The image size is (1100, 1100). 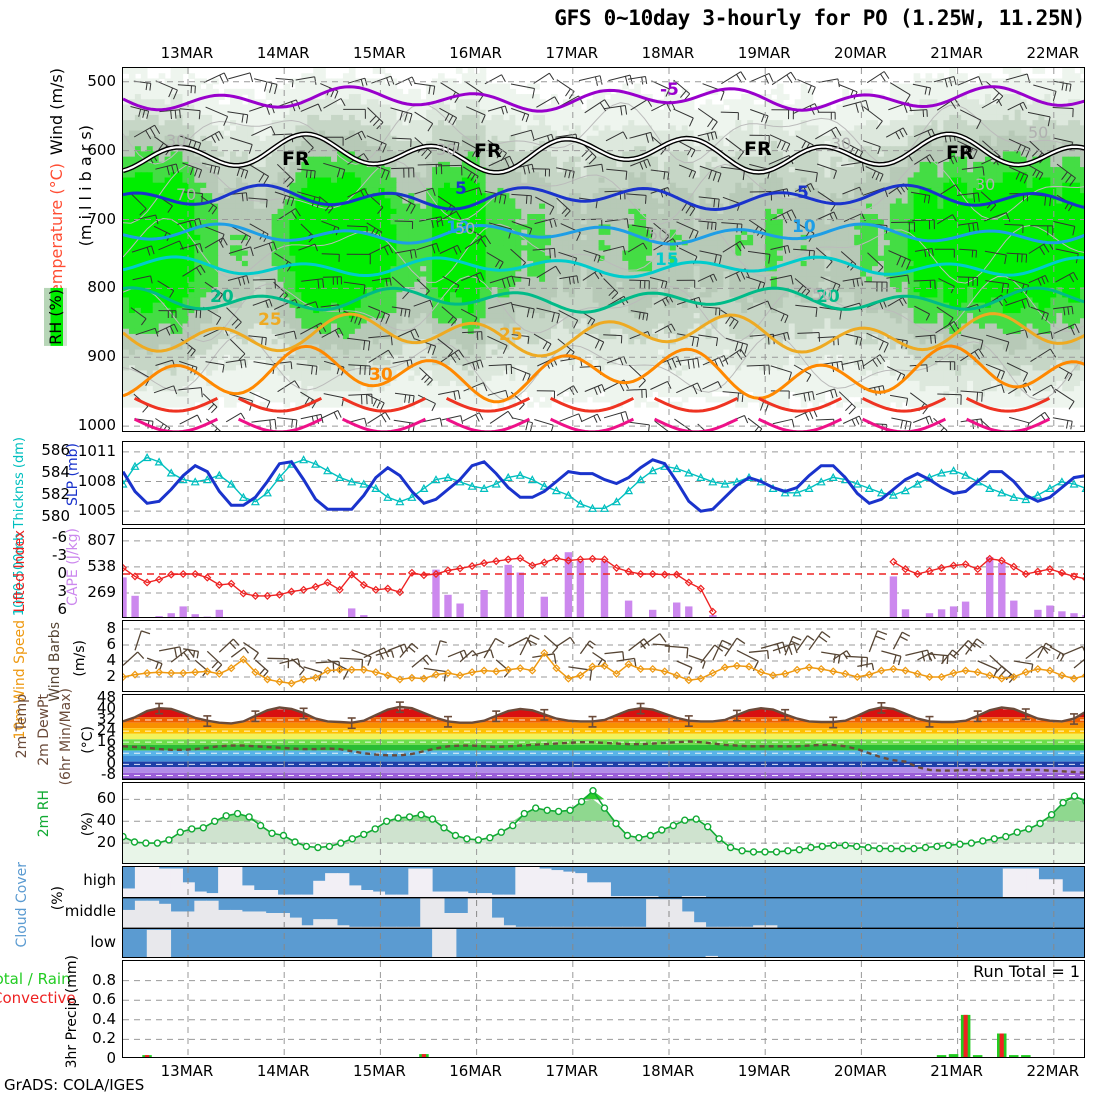 What do you see at coordinates (379, 53) in the screenshot?
I see `top-day-label: 15MAR` at bounding box center [379, 53].